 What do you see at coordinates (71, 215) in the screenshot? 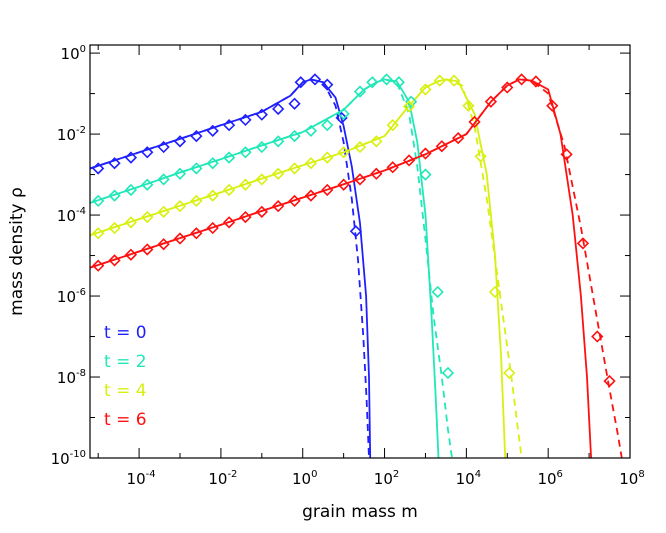
I see `y-tick-label: 10⁻⁴` at bounding box center [71, 215].